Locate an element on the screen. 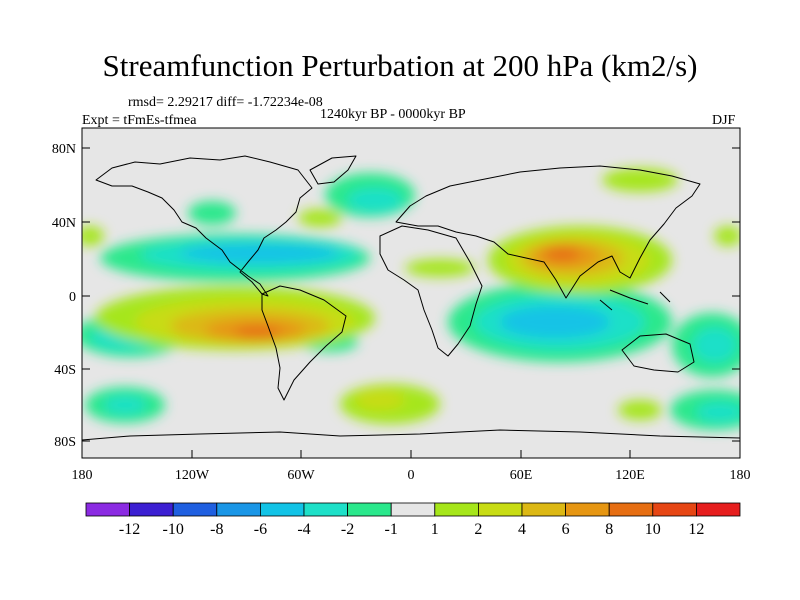  y-label-0: 0 is located at coordinates (72, 297).